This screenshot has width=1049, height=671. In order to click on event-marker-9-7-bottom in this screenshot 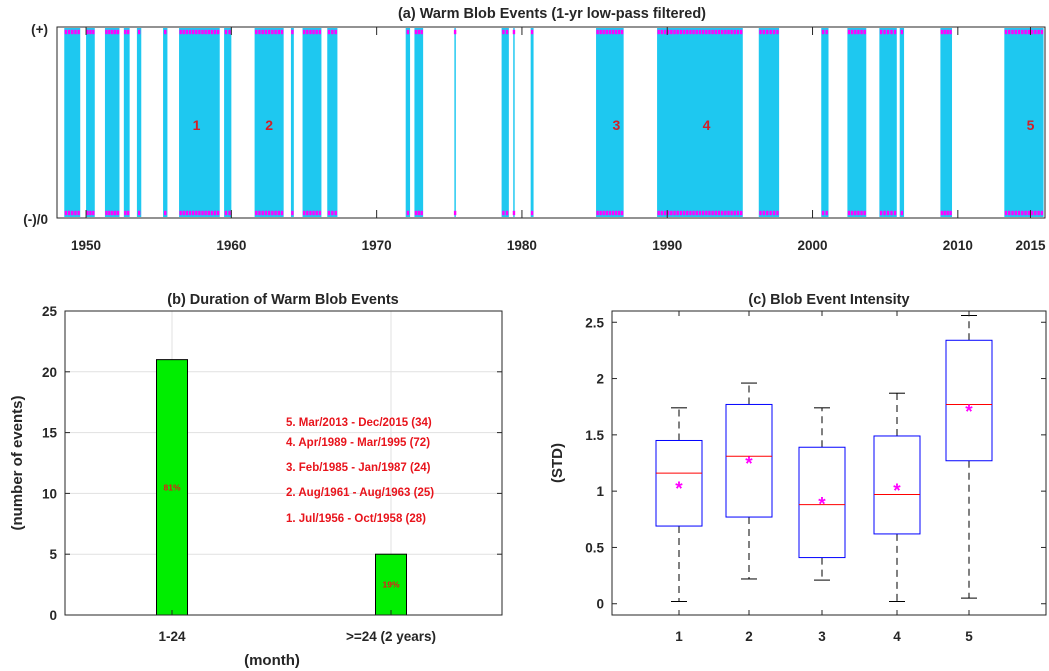, I will do `click(275, 213)`.